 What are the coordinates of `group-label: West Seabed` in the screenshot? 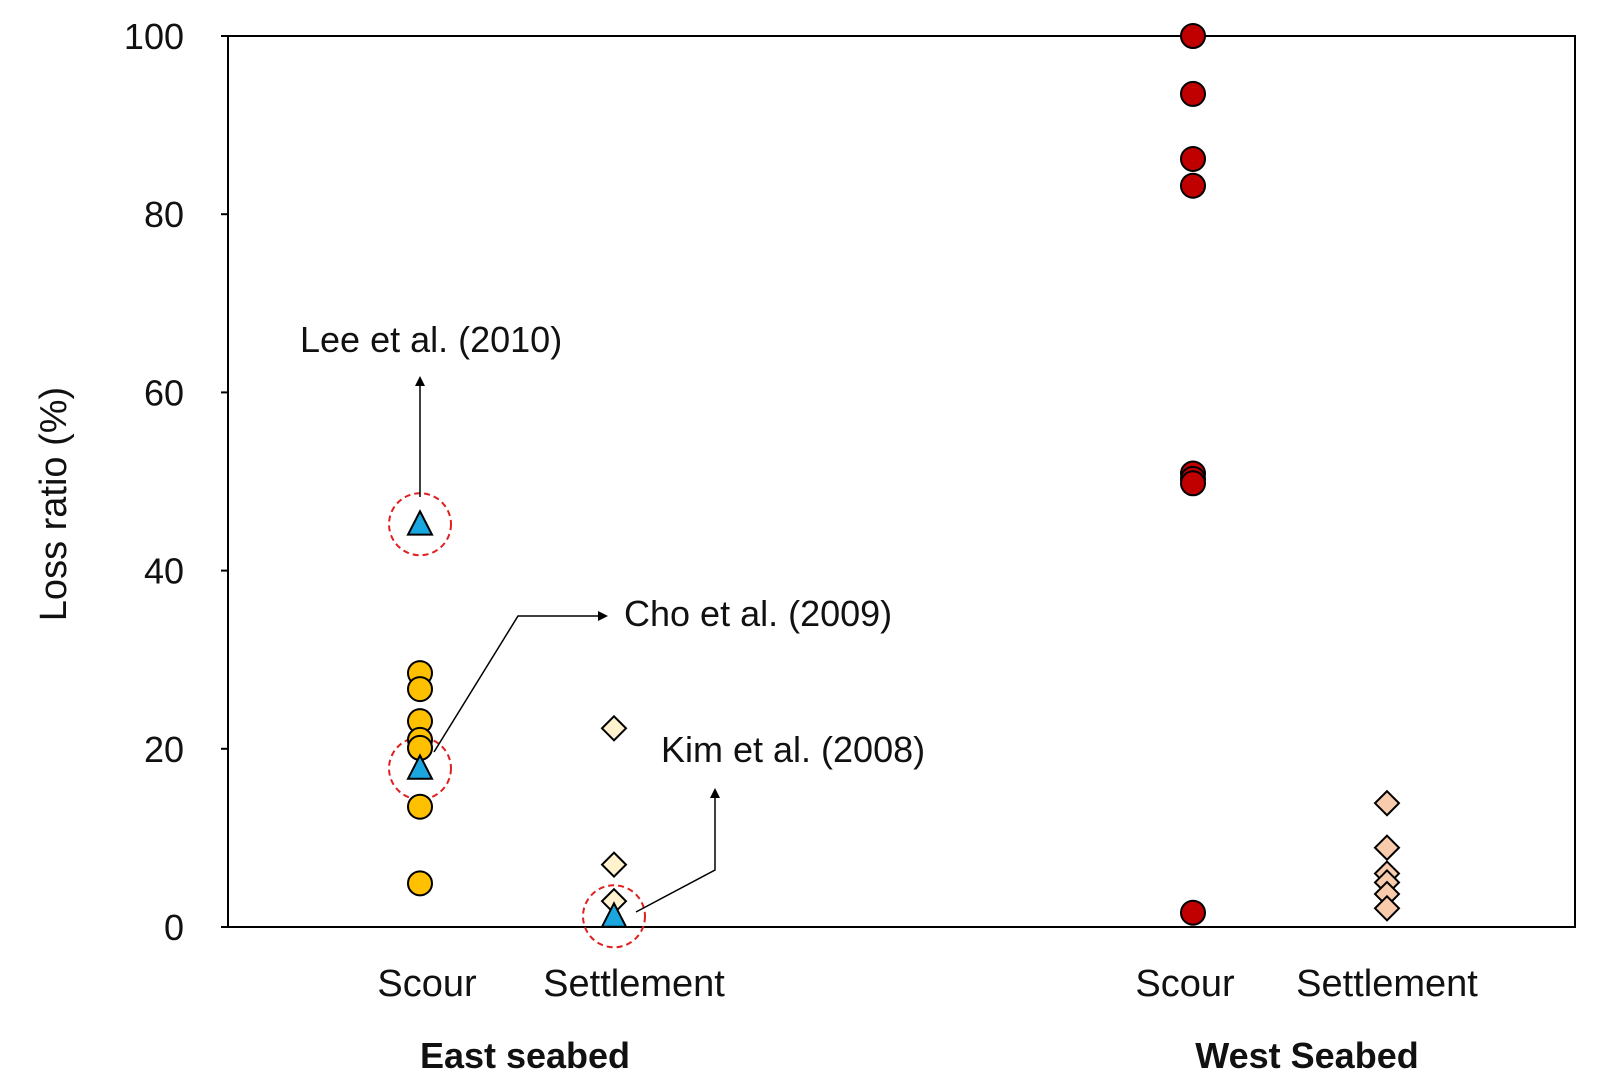 It's located at (1306, 1055).